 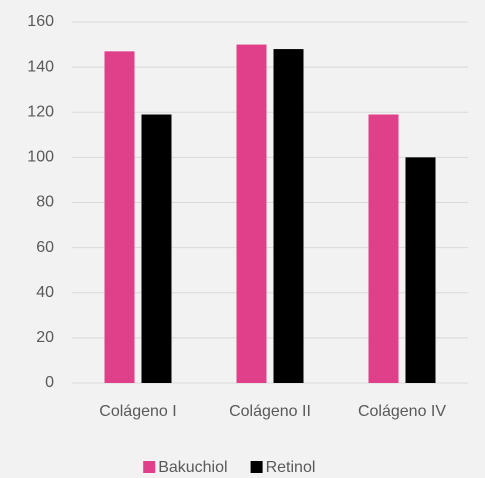 I want to click on y-tick-label: 40, so click(x=45, y=292).